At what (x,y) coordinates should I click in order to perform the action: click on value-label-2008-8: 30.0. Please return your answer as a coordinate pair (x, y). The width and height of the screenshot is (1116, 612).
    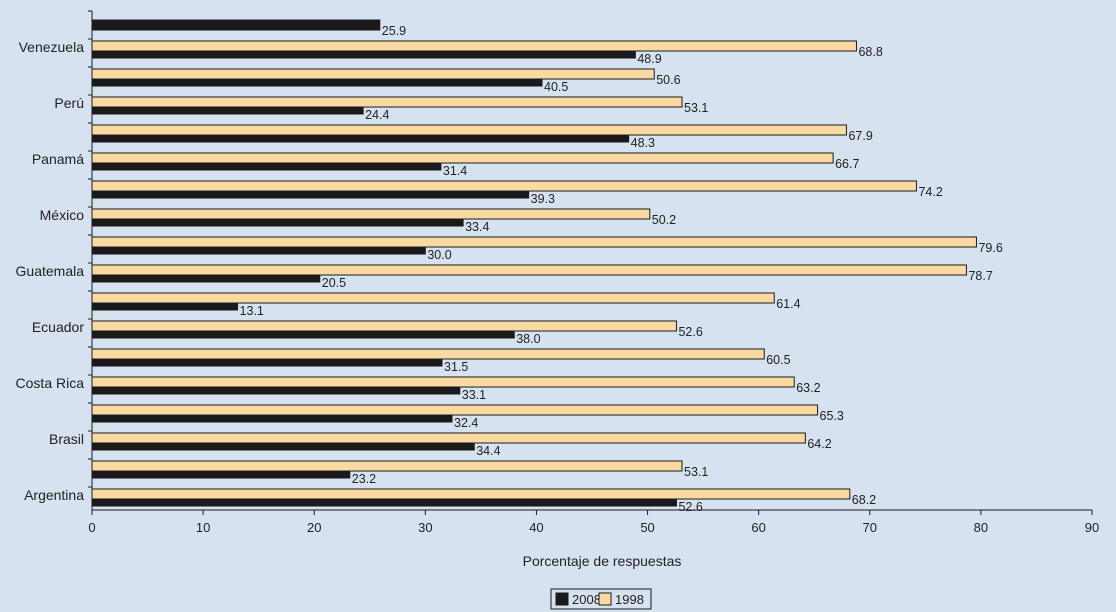
    Looking at the image, I should click on (439, 255).